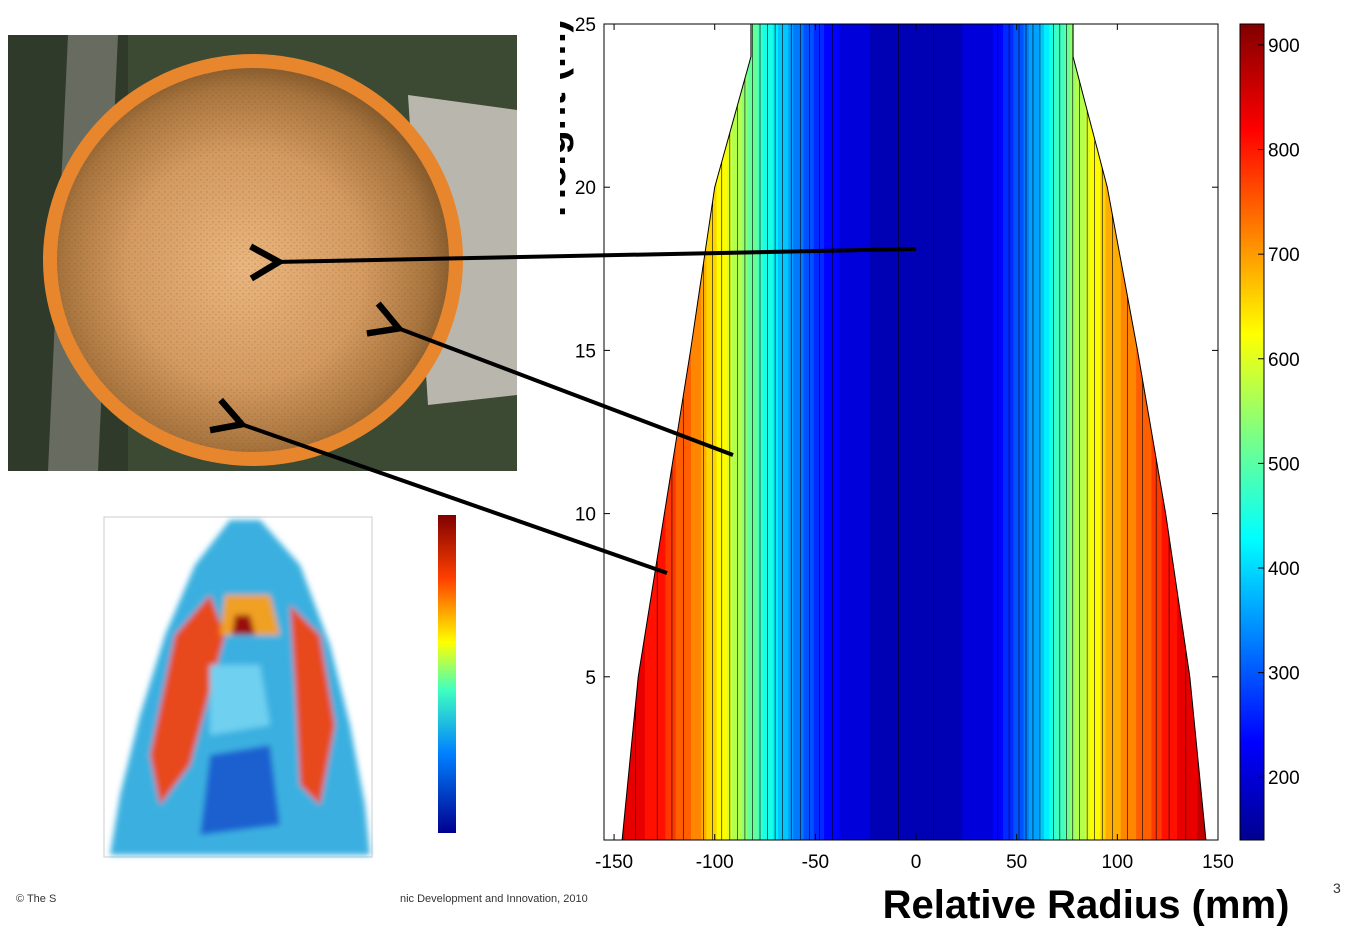 This screenshot has height=931, width=1361. I want to click on y-tick-label: 10, so click(585, 515).